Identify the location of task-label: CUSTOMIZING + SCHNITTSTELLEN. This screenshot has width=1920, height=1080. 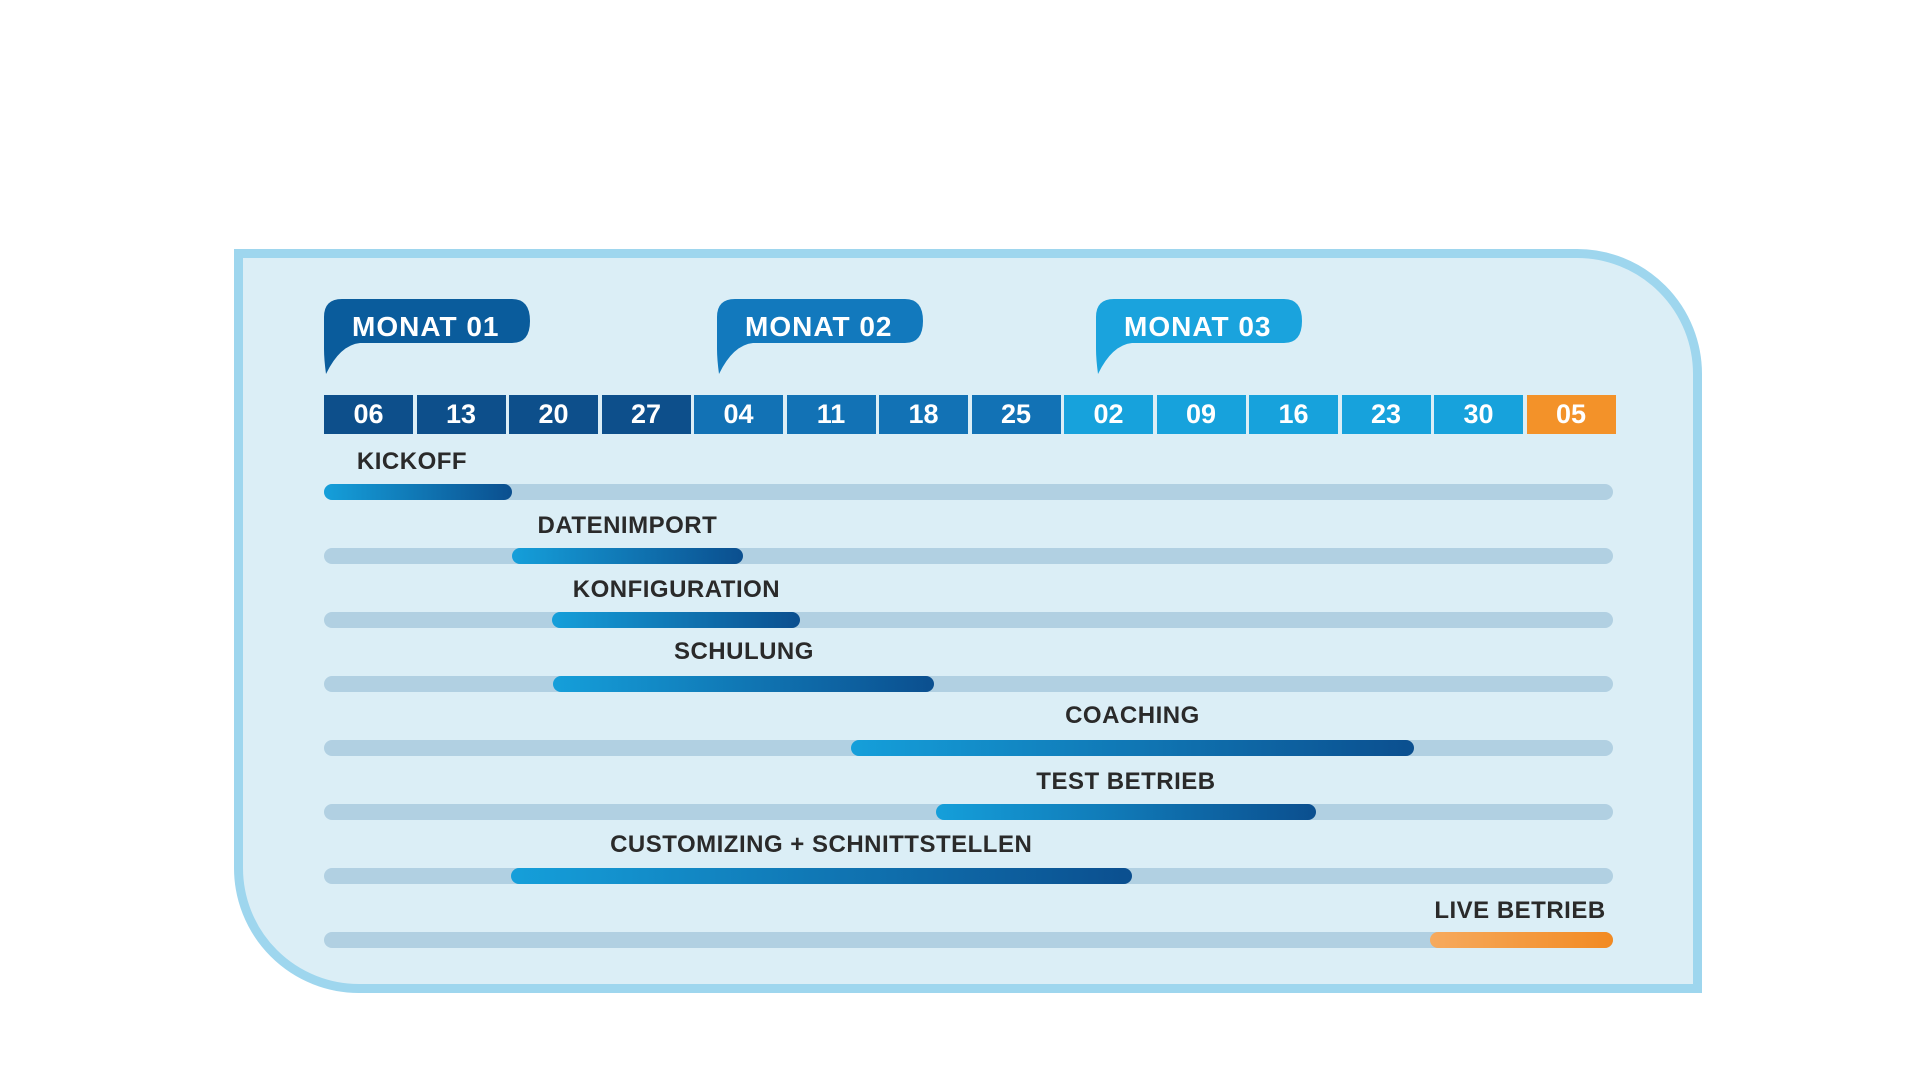
(821, 844).